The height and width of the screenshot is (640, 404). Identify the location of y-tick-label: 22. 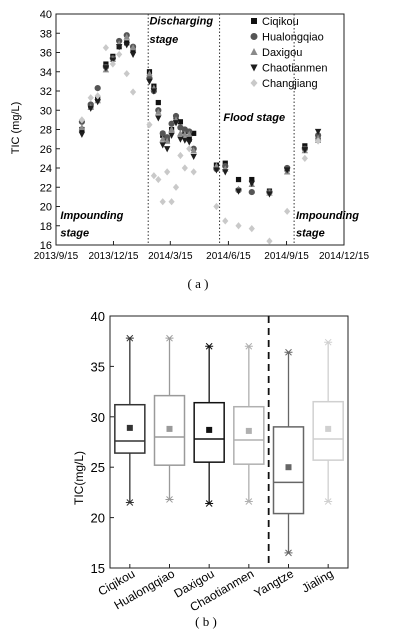
(46, 188).